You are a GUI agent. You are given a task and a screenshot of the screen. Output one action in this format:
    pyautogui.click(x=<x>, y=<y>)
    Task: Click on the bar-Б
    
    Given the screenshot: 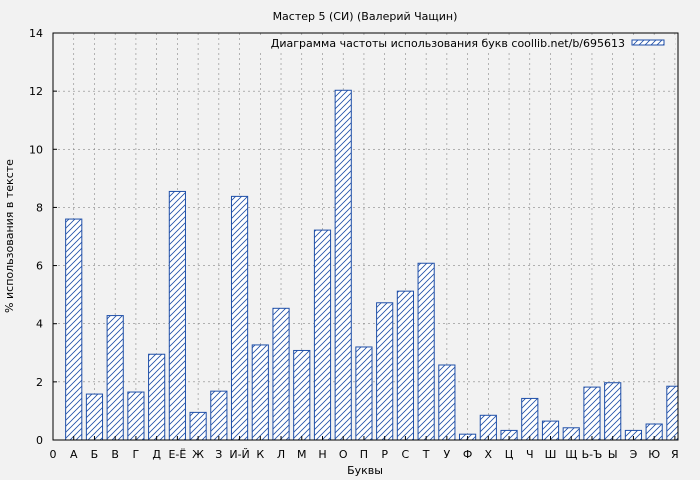 What is the action you would take?
    pyautogui.click(x=94, y=417)
    